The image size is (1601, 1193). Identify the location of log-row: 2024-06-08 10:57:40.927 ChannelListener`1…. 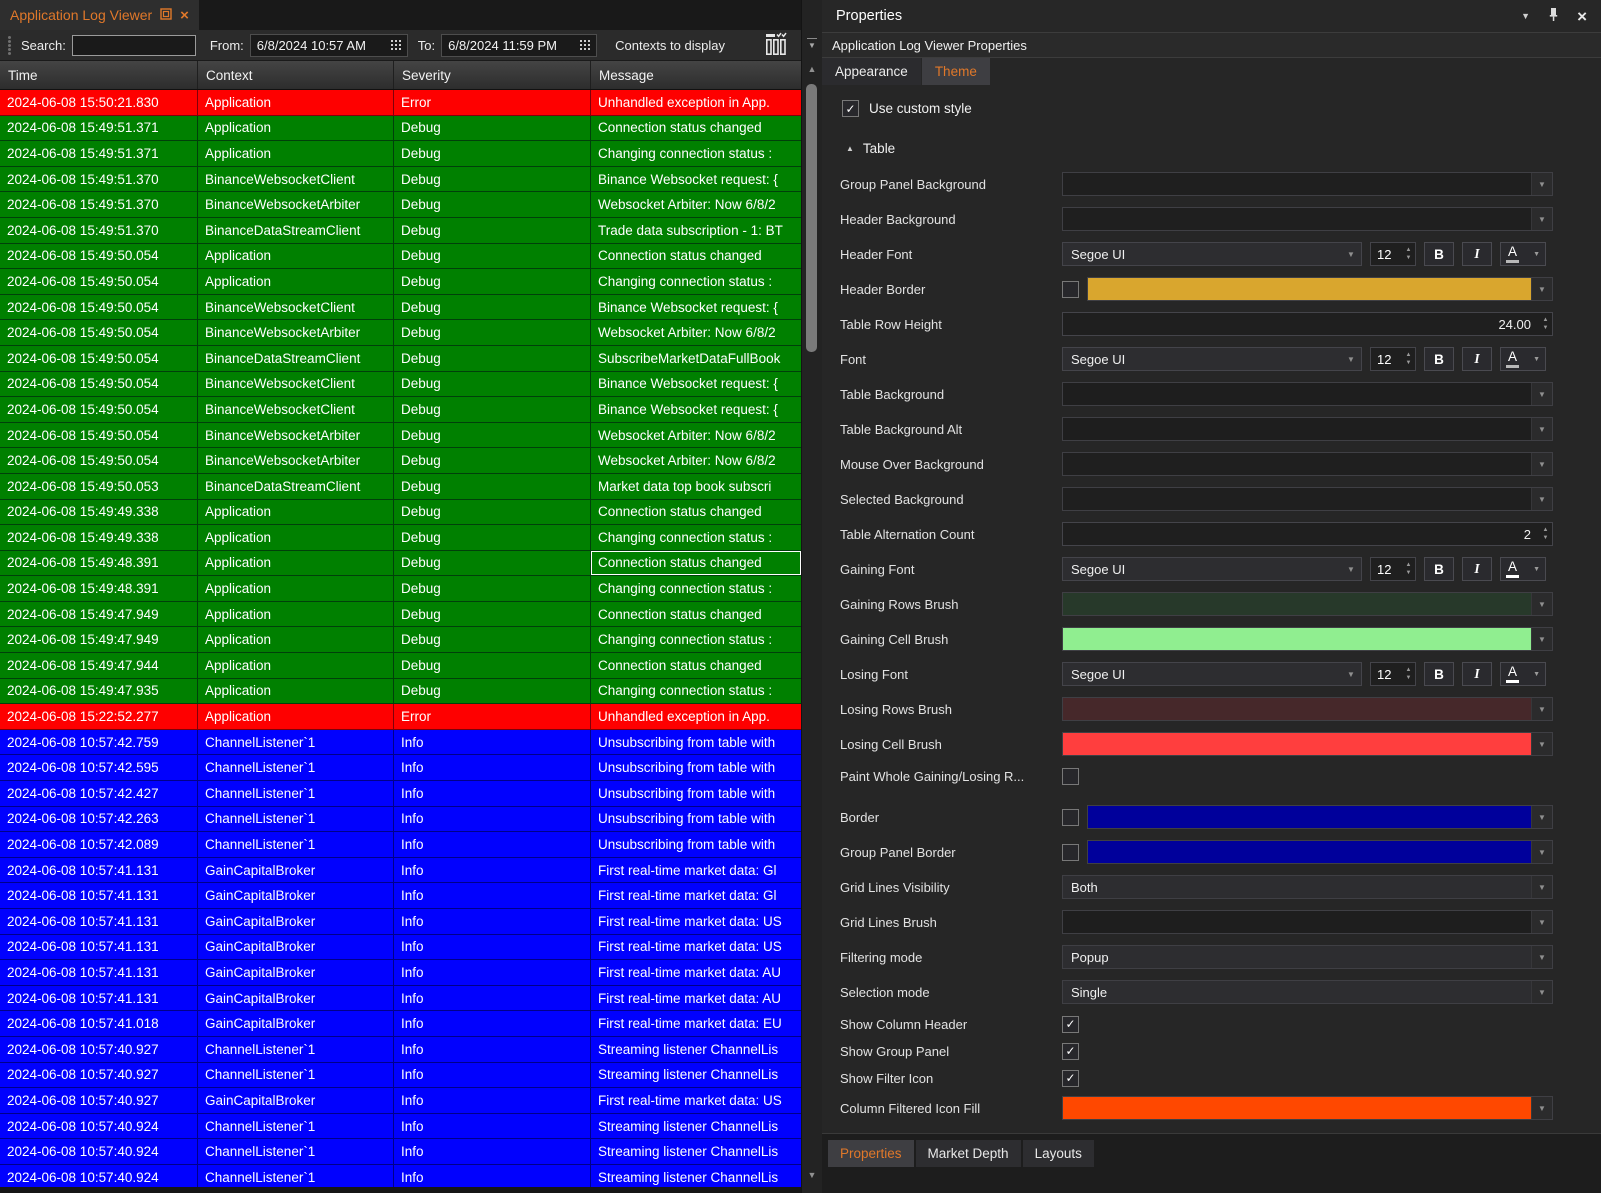
(400, 1075).